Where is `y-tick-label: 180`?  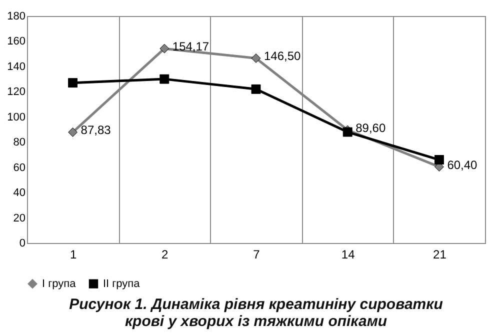 y-tick-label: 180 is located at coordinates (16, 16).